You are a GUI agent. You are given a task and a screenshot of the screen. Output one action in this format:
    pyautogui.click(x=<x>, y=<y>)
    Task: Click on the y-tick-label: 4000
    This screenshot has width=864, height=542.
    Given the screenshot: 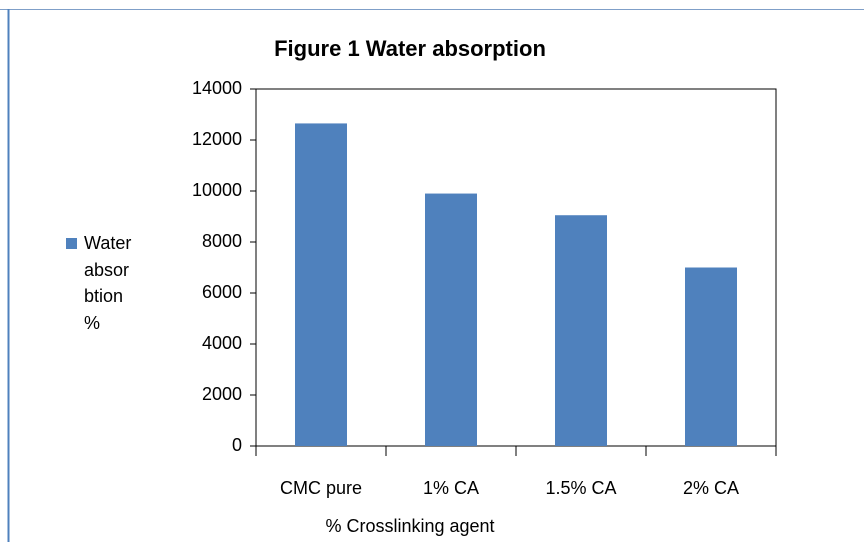 What is the action you would take?
    pyautogui.click(x=222, y=343)
    